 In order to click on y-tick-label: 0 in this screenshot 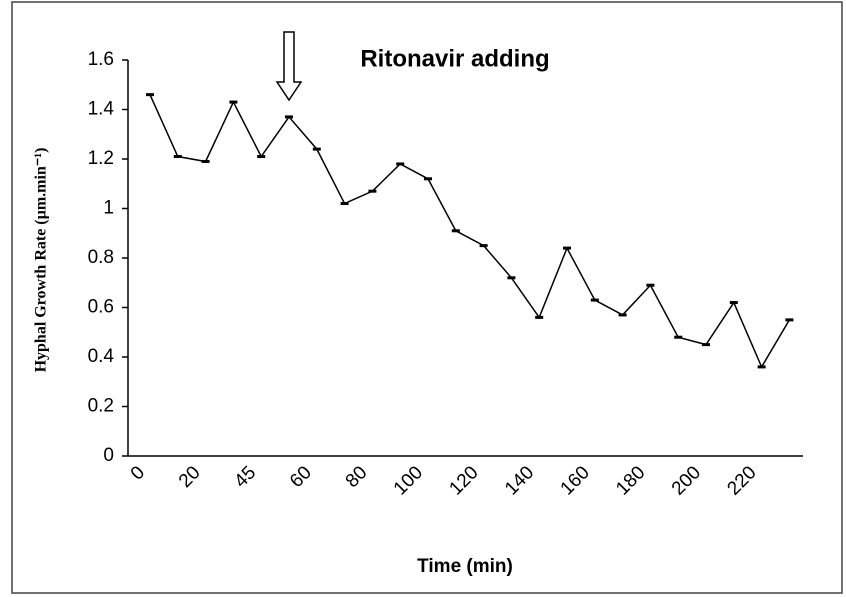, I will do `click(108, 455)`.